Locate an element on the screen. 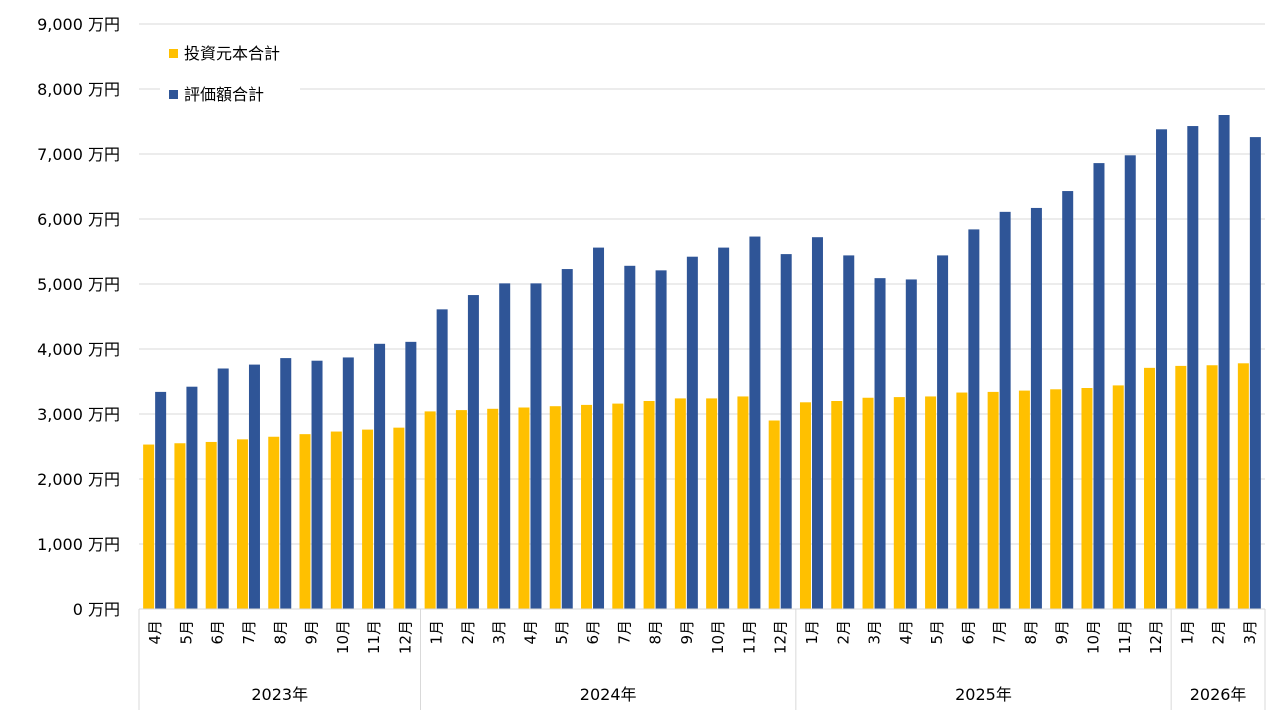 Image resolution: width=1280 pixels, height=720 pixels. legend-item-principal: 投資元本合計 is located at coordinates (224, 53).